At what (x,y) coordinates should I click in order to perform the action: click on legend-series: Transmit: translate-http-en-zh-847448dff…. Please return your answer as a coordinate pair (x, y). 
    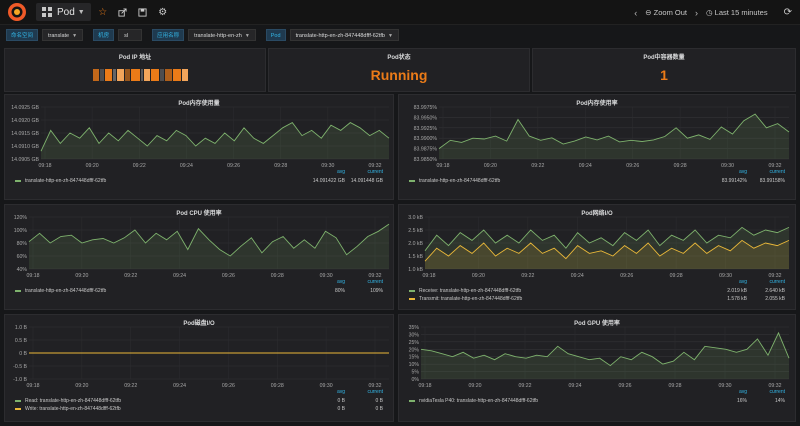
    Looking at the image, I should click on (465, 299).